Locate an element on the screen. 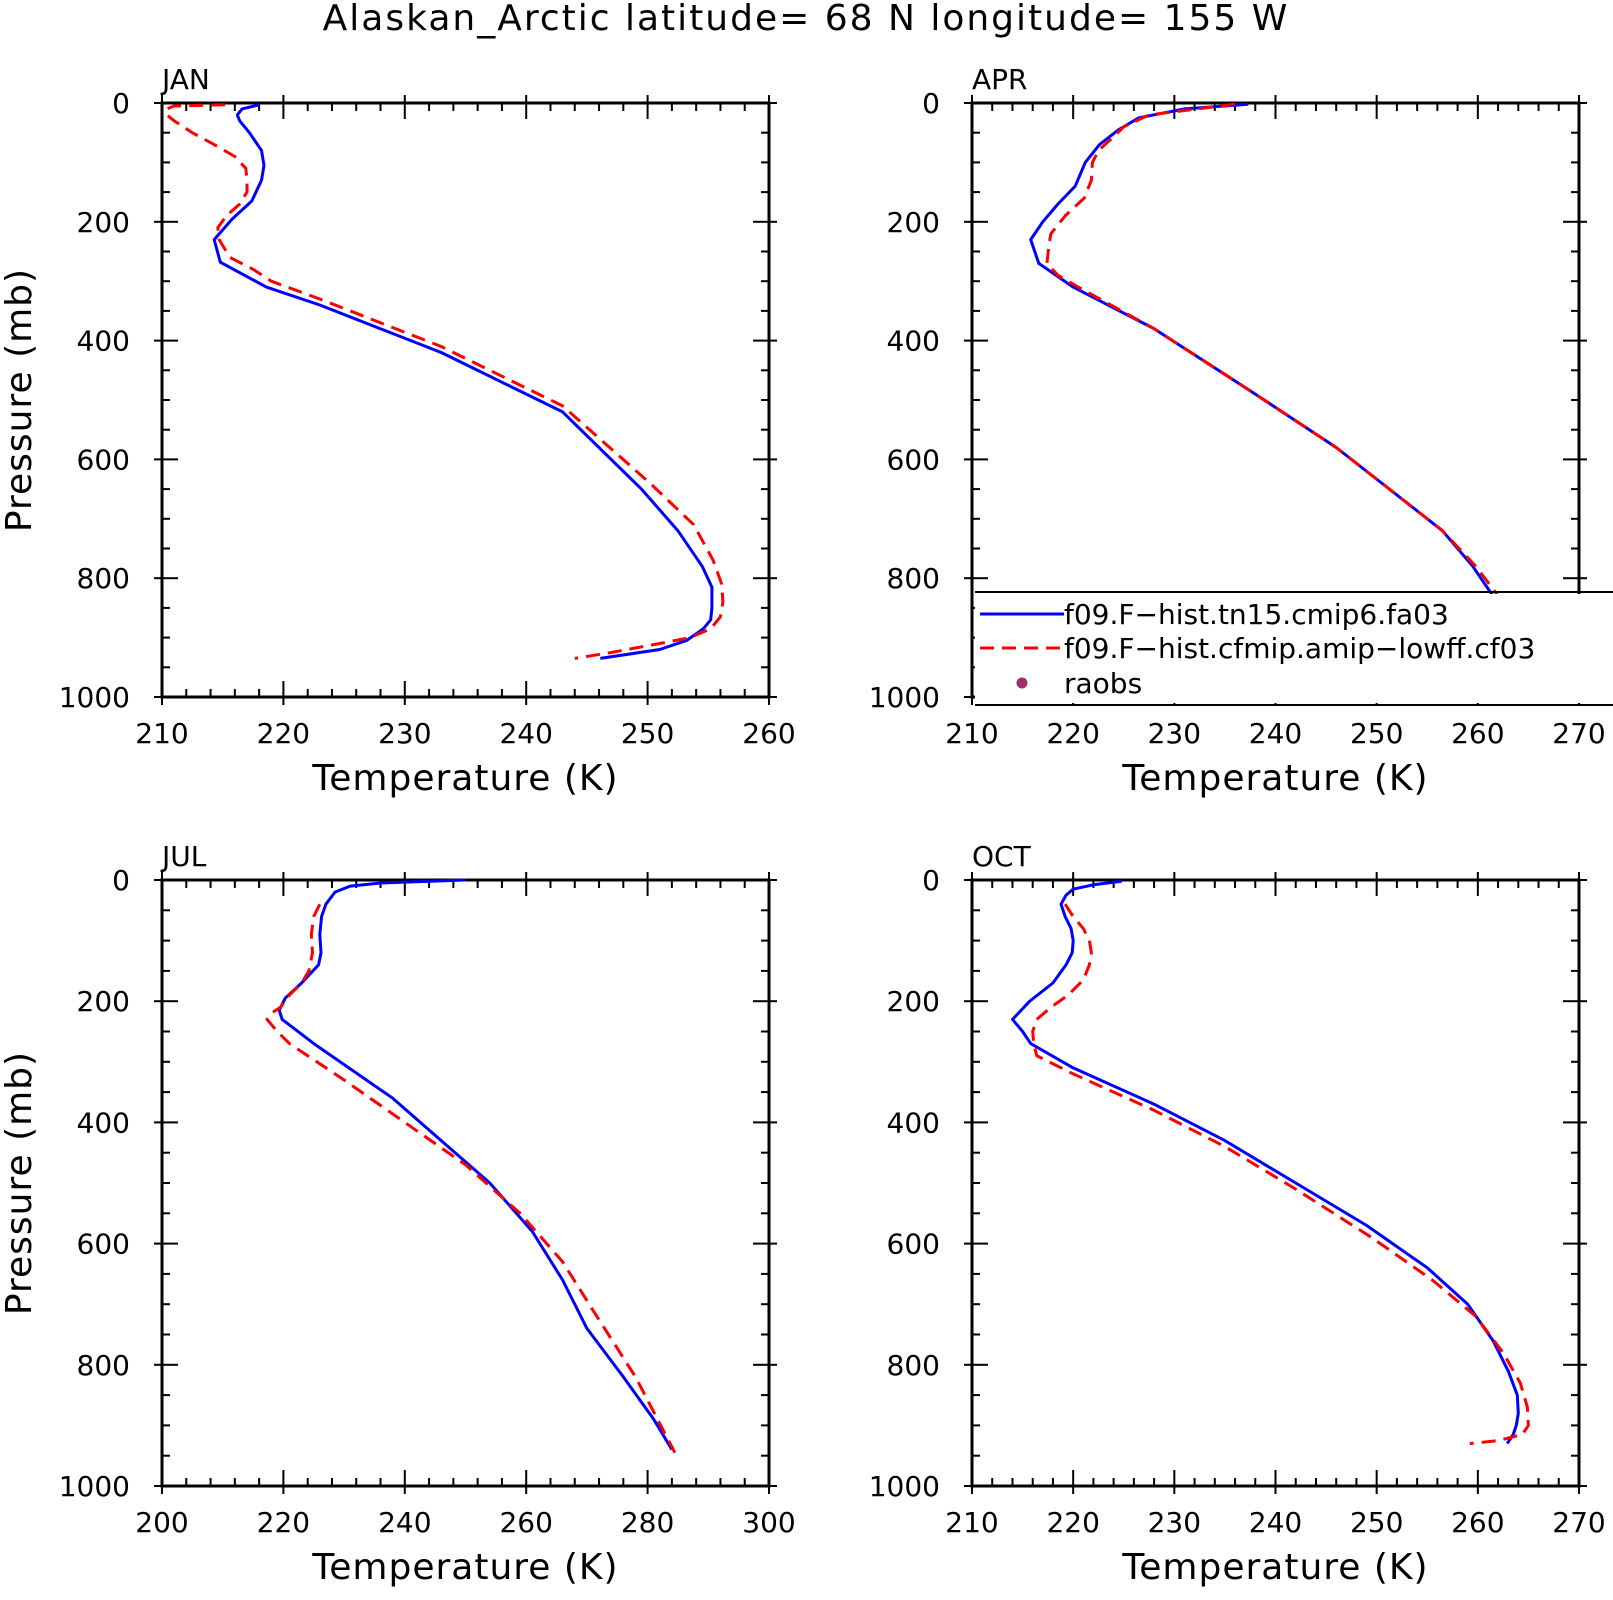 The height and width of the screenshot is (1600, 1613). legend-marker-dot is located at coordinates (1022, 683).